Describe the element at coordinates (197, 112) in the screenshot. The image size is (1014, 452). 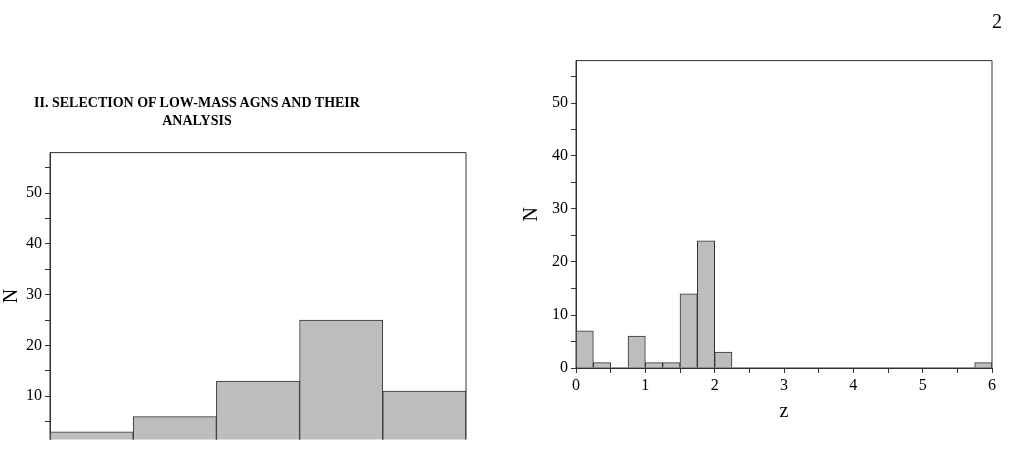
I see `chart-title: II. SELECTION OF LOW-MASS AGNS AND THEIR ANALYSIS` at that location.